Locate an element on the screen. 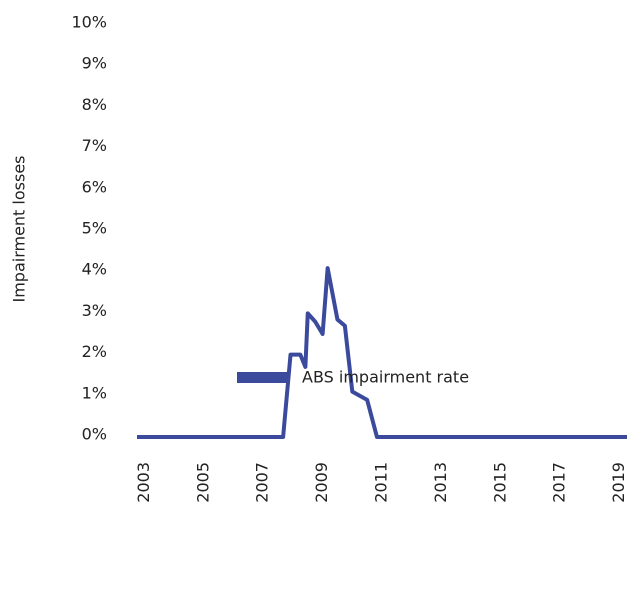 This screenshot has width=637, height=597. y-tick-label: 5% is located at coordinates (94, 228).